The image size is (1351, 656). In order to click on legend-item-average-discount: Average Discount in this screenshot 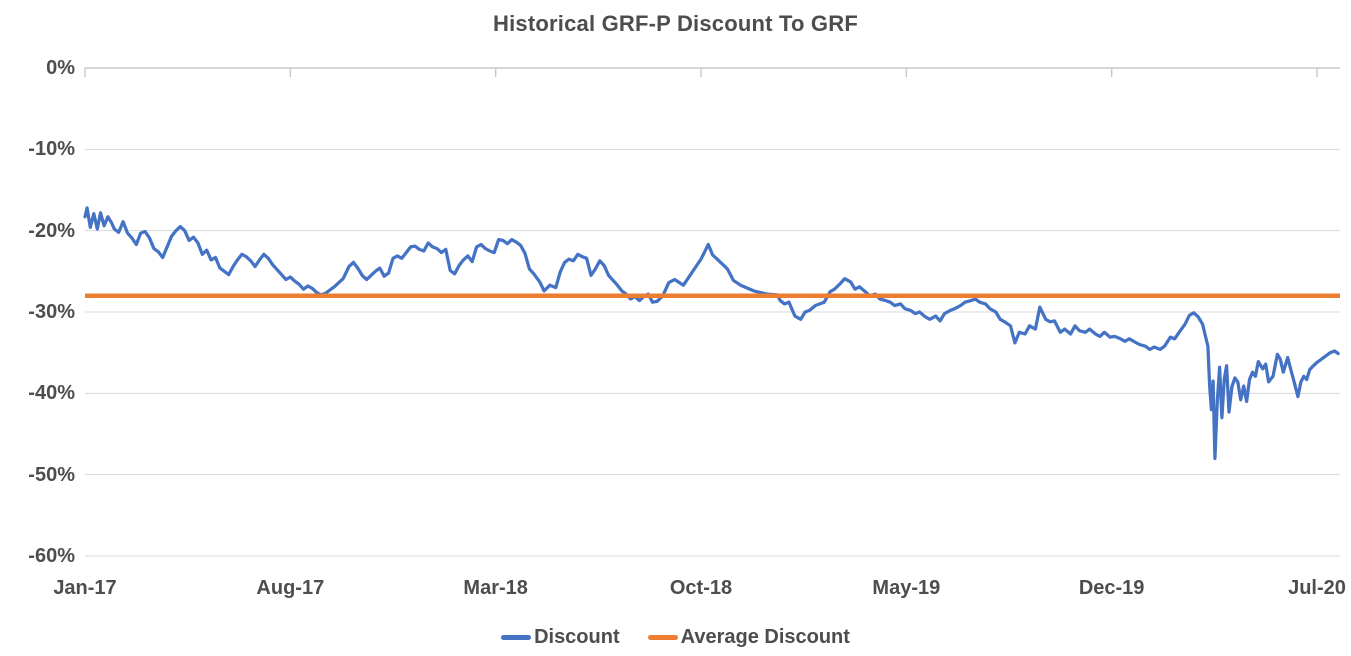, I will do `click(748, 637)`.